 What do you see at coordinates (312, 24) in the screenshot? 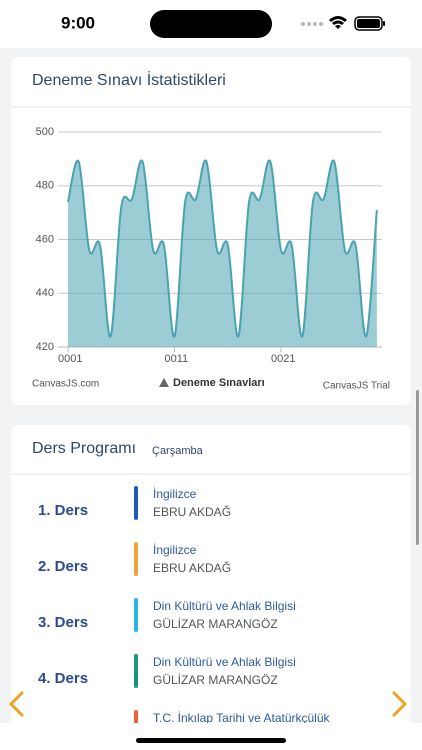
I see `signal-dots` at bounding box center [312, 24].